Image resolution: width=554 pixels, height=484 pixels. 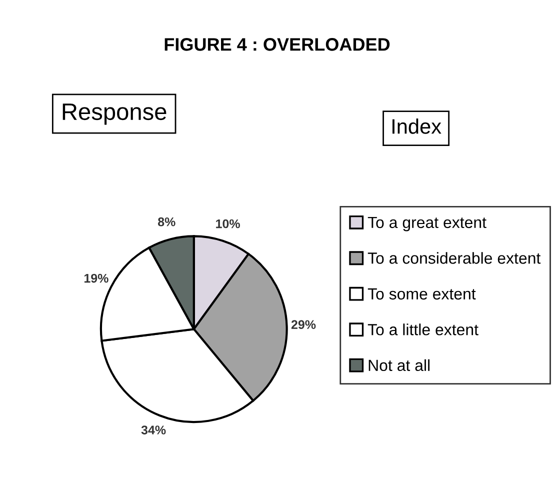 What do you see at coordinates (427, 224) in the screenshot?
I see `legend-label: To a great extent` at bounding box center [427, 224].